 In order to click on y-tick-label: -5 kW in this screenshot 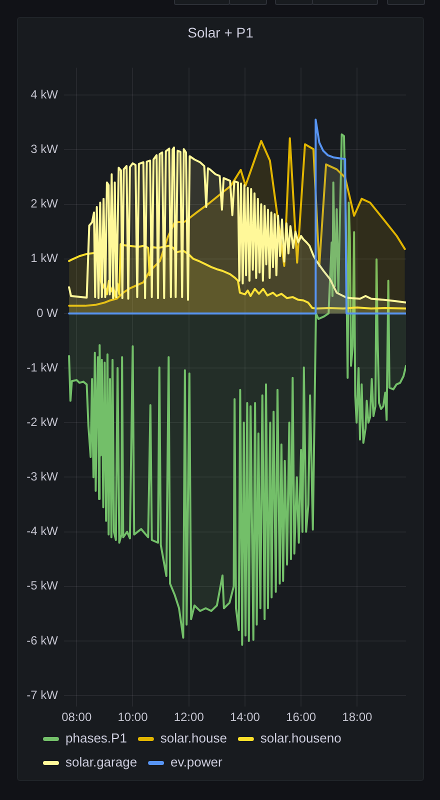, I will do `click(42, 585)`.